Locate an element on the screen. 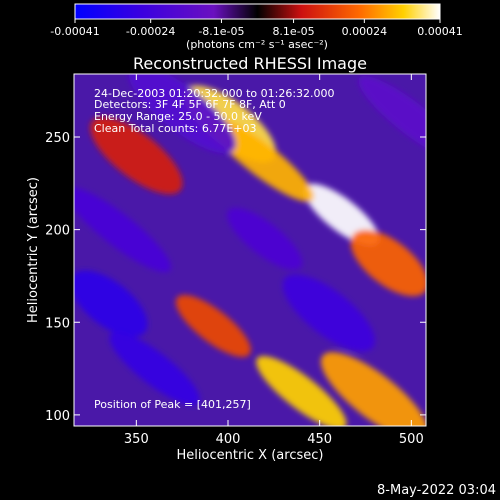 This screenshot has height=500, width=500. x-axis-label: Heliocentric X (arcsec) is located at coordinates (250, 455).